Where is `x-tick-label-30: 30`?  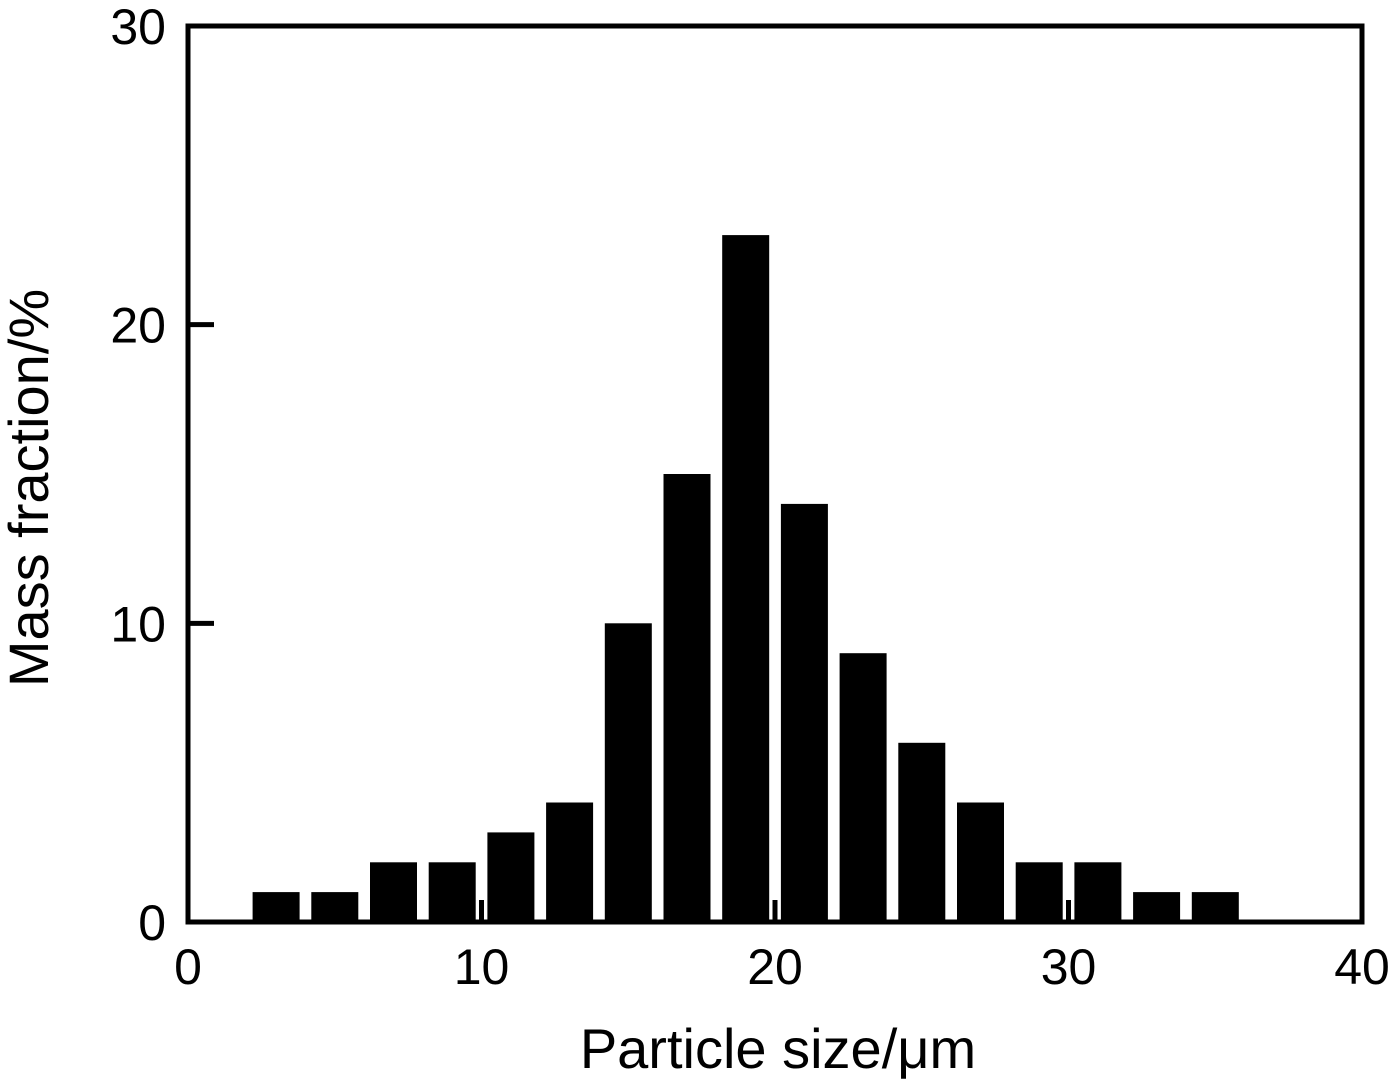 x-tick-label-30: 30 is located at coordinates (1069, 967).